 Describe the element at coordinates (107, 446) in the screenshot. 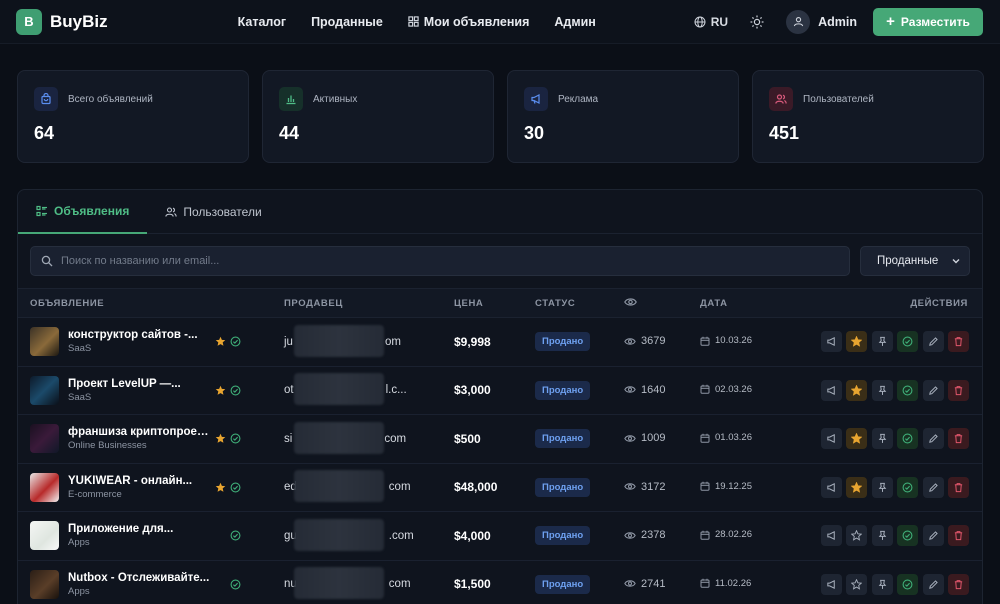

I see `listing-category: Online Businesses` at that location.